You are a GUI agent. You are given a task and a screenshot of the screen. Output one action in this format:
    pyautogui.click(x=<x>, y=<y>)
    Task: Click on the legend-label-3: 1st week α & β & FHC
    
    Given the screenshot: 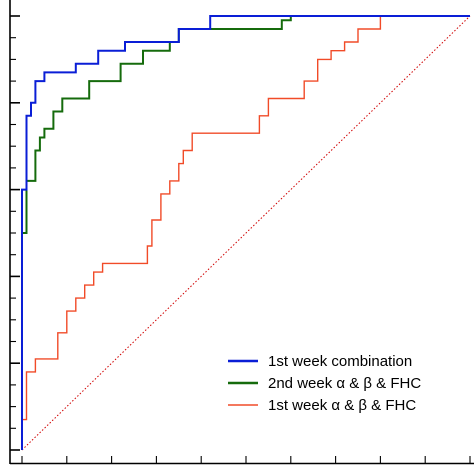 What is the action you would take?
    pyautogui.click(x=342, y=405)
    